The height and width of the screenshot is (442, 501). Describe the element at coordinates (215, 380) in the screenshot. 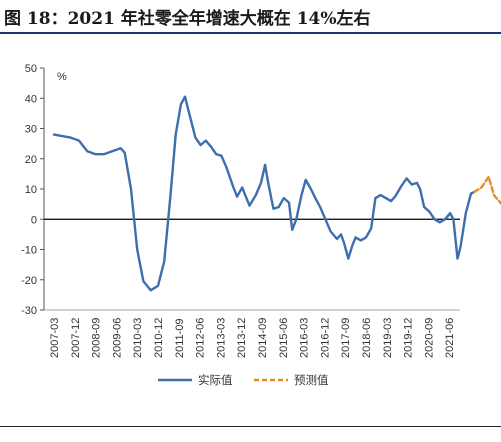

I see `legend-label-actual: 实际值` at that location.